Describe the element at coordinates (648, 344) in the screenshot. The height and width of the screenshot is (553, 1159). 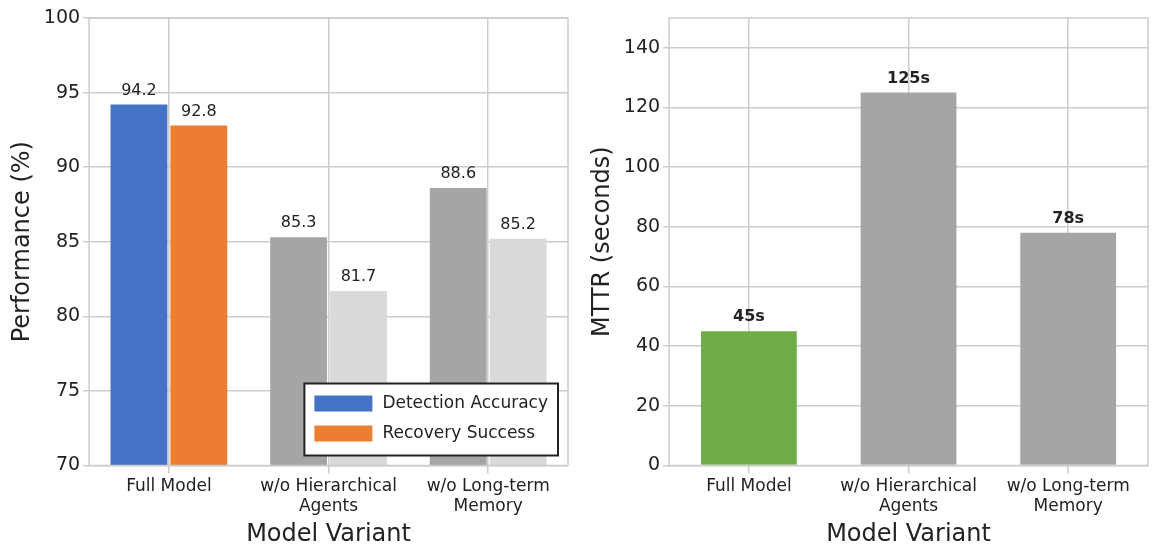
I see `y-tick-label: 40` at that location.